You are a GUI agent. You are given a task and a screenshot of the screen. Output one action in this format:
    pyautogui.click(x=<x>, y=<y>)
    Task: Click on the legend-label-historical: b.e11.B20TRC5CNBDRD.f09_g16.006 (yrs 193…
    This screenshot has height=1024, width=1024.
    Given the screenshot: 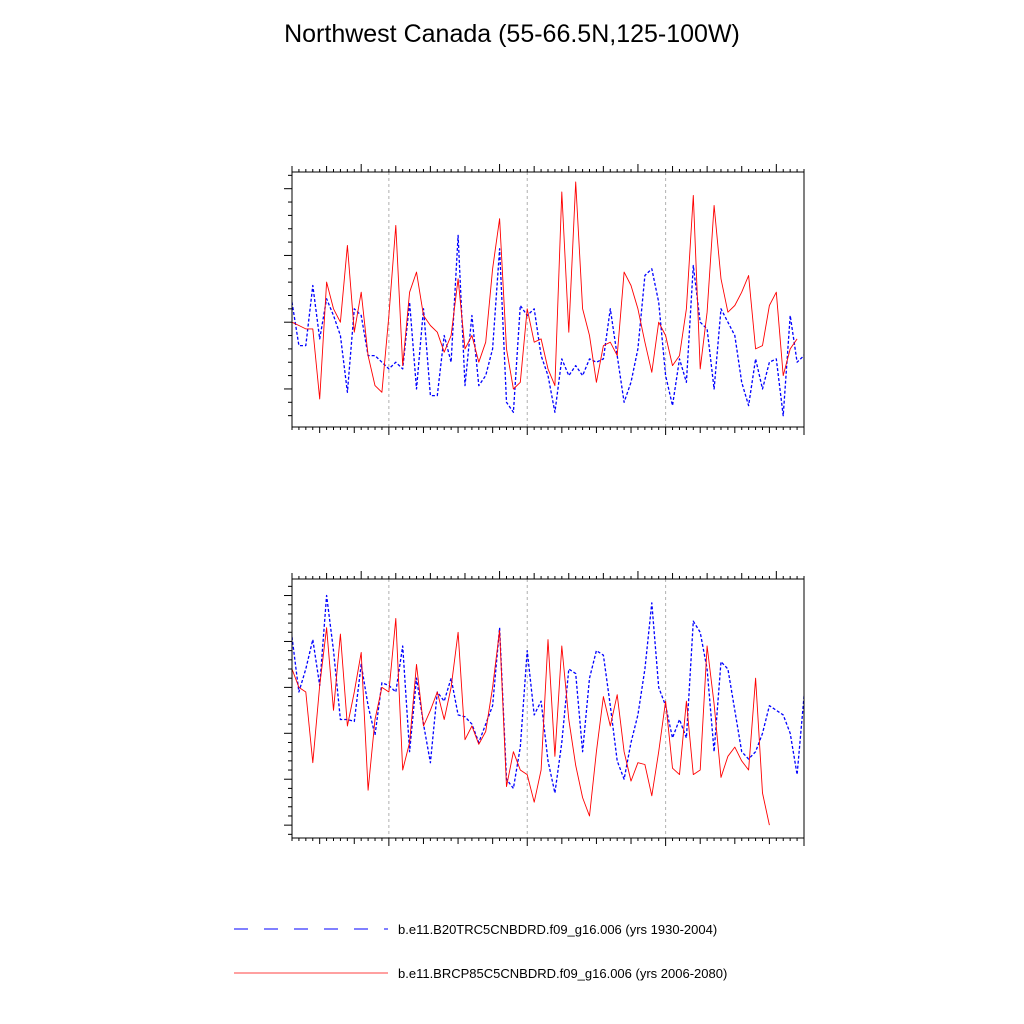 What is the action you would take?
    pyautogui.click(x=557, y=929)
    